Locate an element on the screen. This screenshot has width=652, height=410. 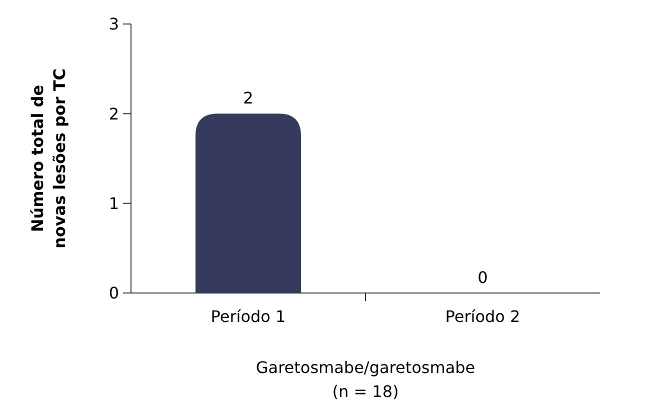
x-axis-title: Garetosmabe/garetosmabe (n = 18) is located at coordinates (366, 379).